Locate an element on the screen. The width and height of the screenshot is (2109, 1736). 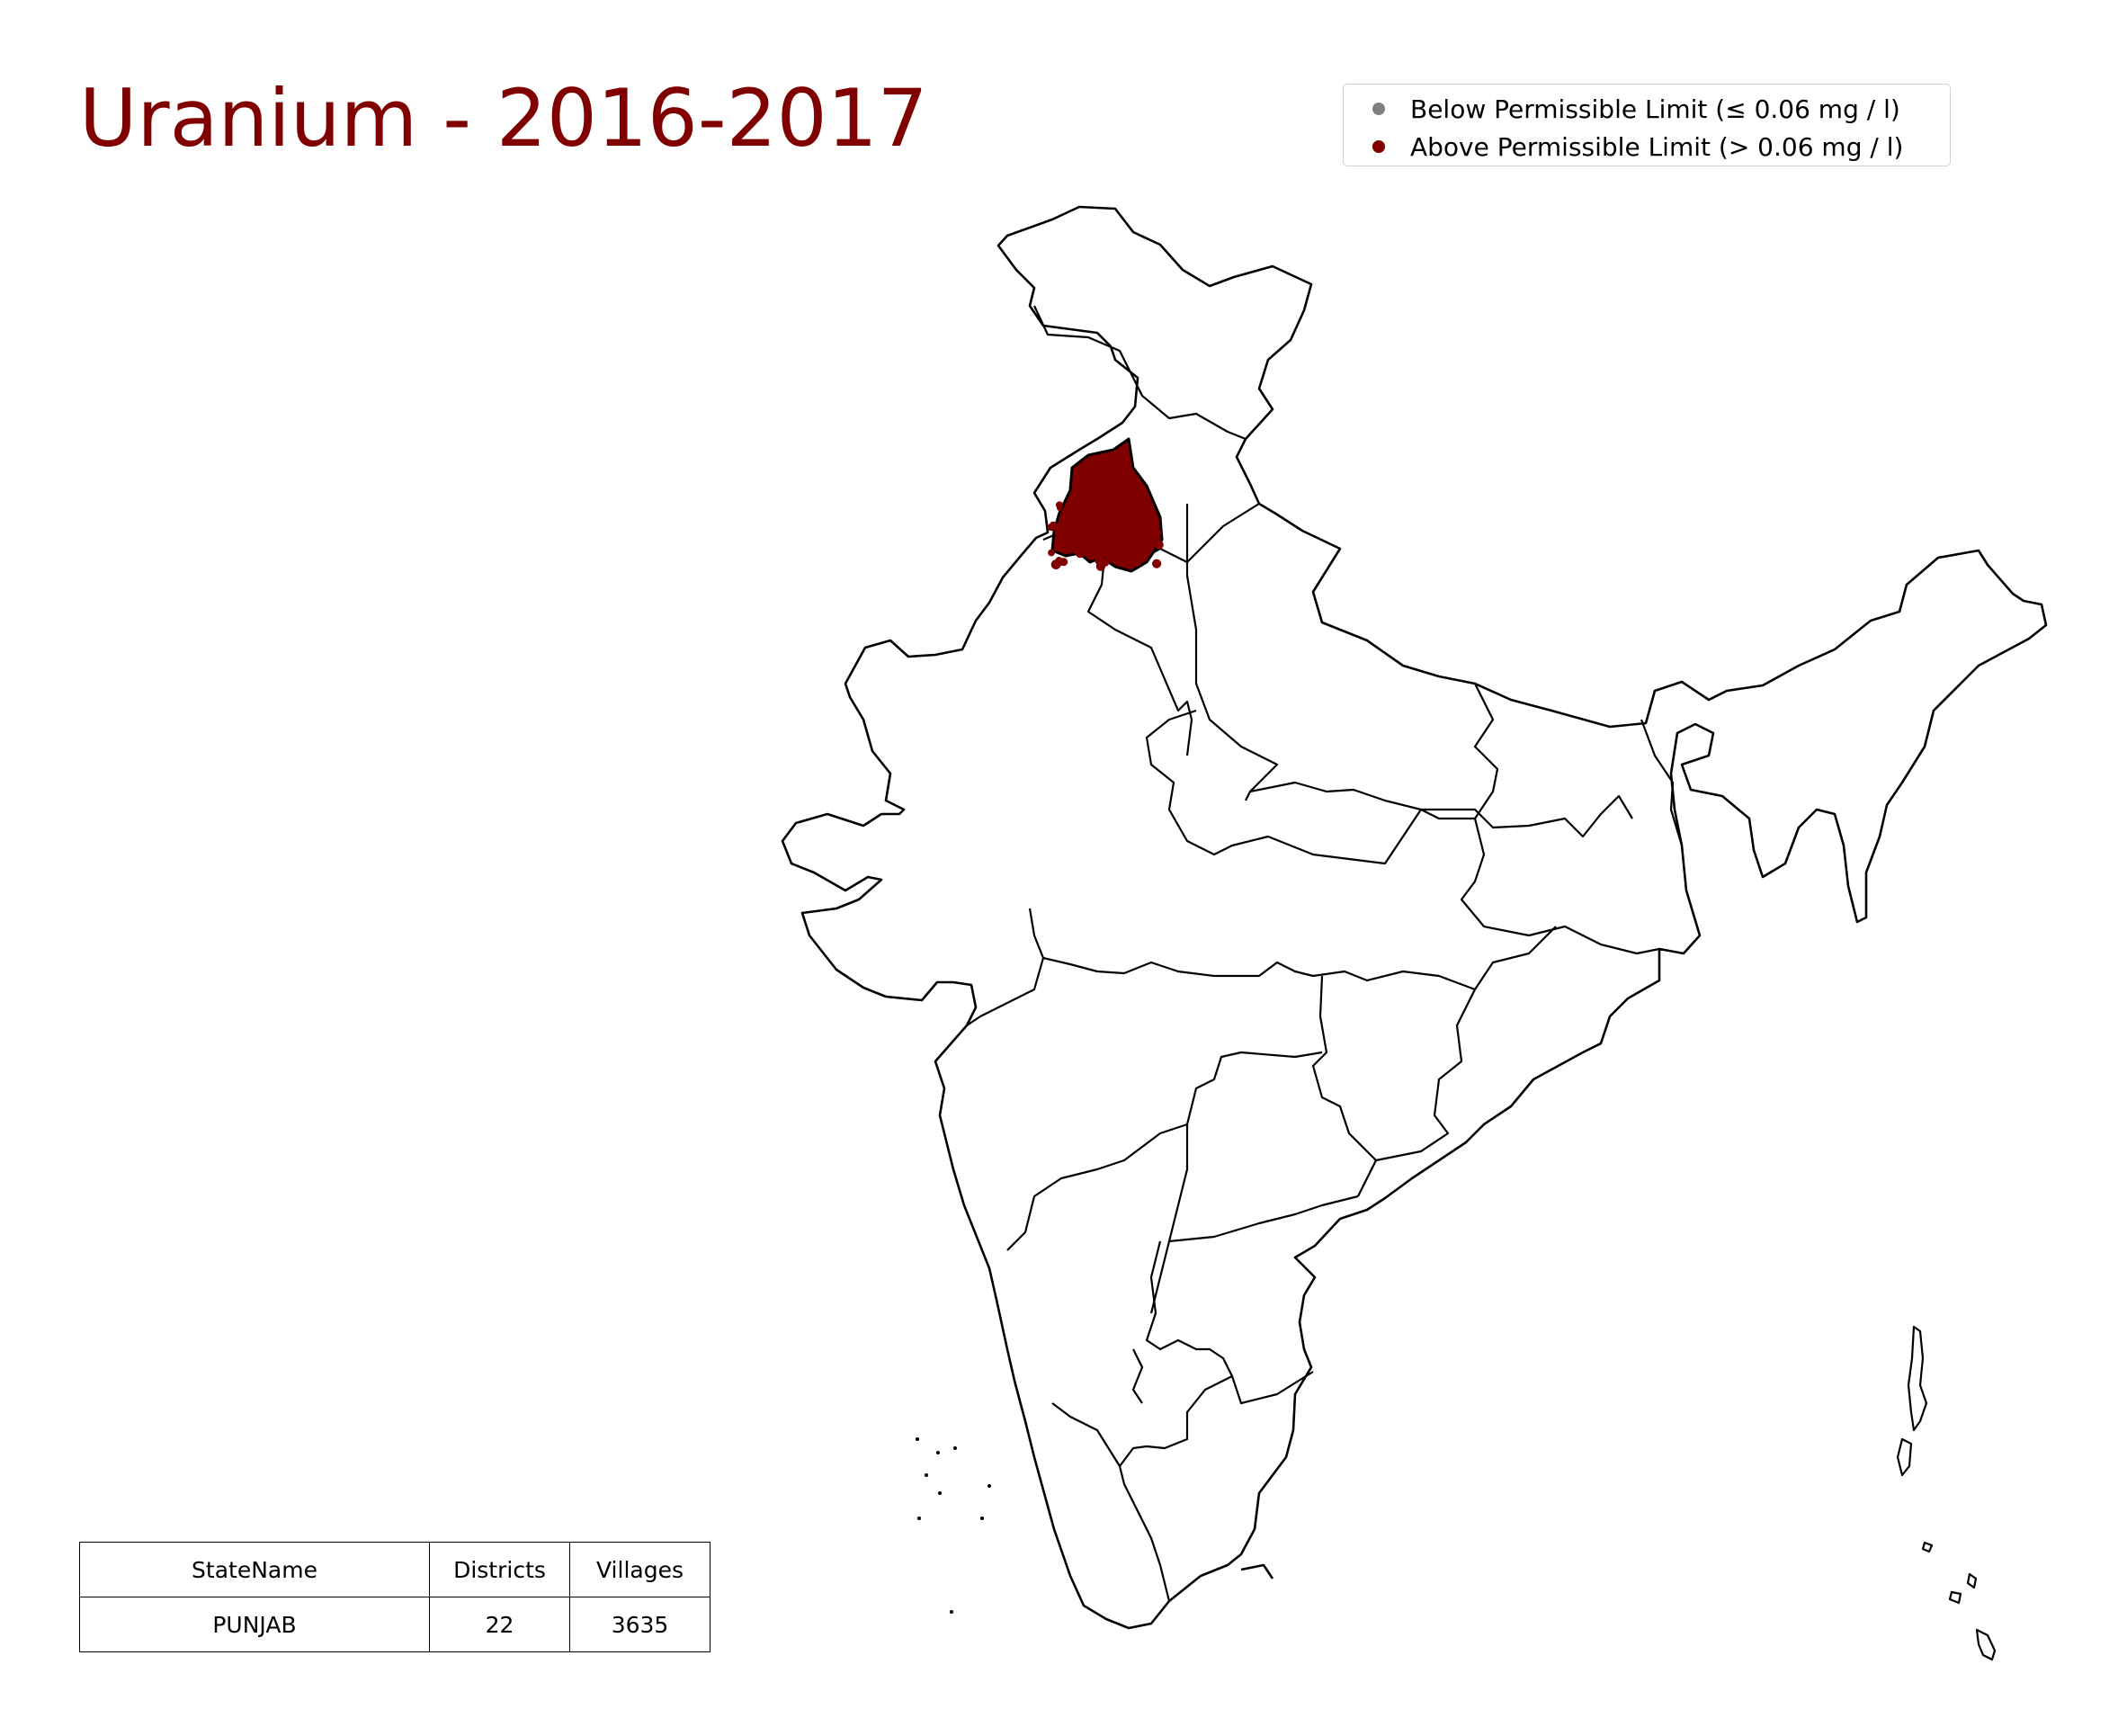
table-cell-villages: 3635 is located at coordinates (639, 1624).